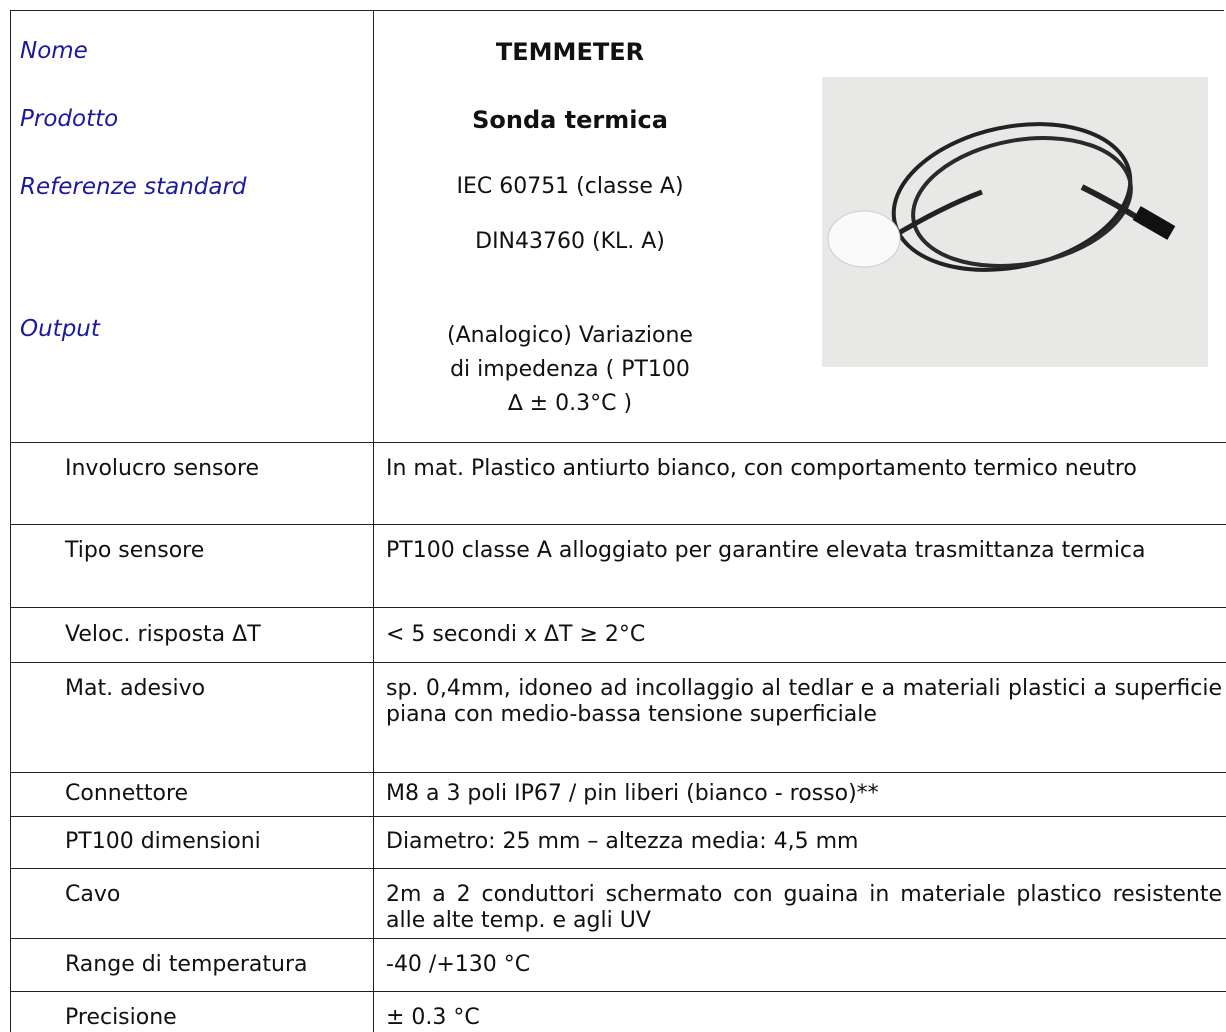 This screenshot has height=1032, width=1226. Describe the element at coordinates (570, 369) in the screenshot. I see `field-value: di impedenza ( PT100` at that location.